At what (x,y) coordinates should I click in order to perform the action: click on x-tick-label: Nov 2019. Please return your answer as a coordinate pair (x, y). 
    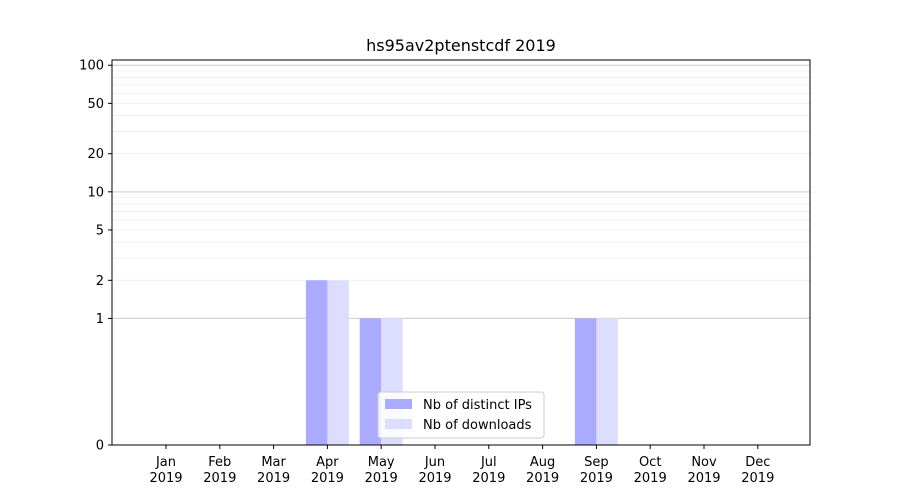
    Looking at the image, I should click on (703, 470).